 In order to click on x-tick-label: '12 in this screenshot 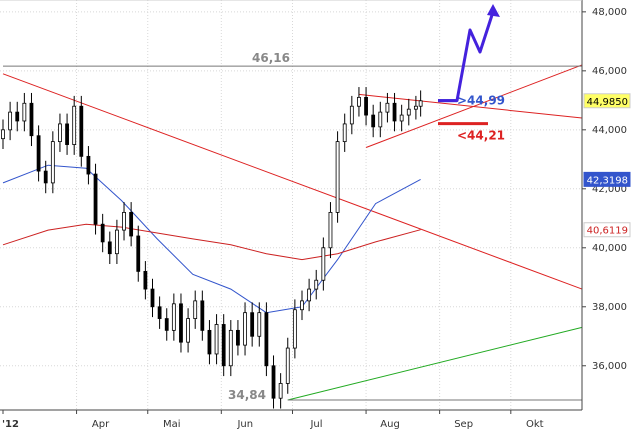, I will do `click(10, 424)`.